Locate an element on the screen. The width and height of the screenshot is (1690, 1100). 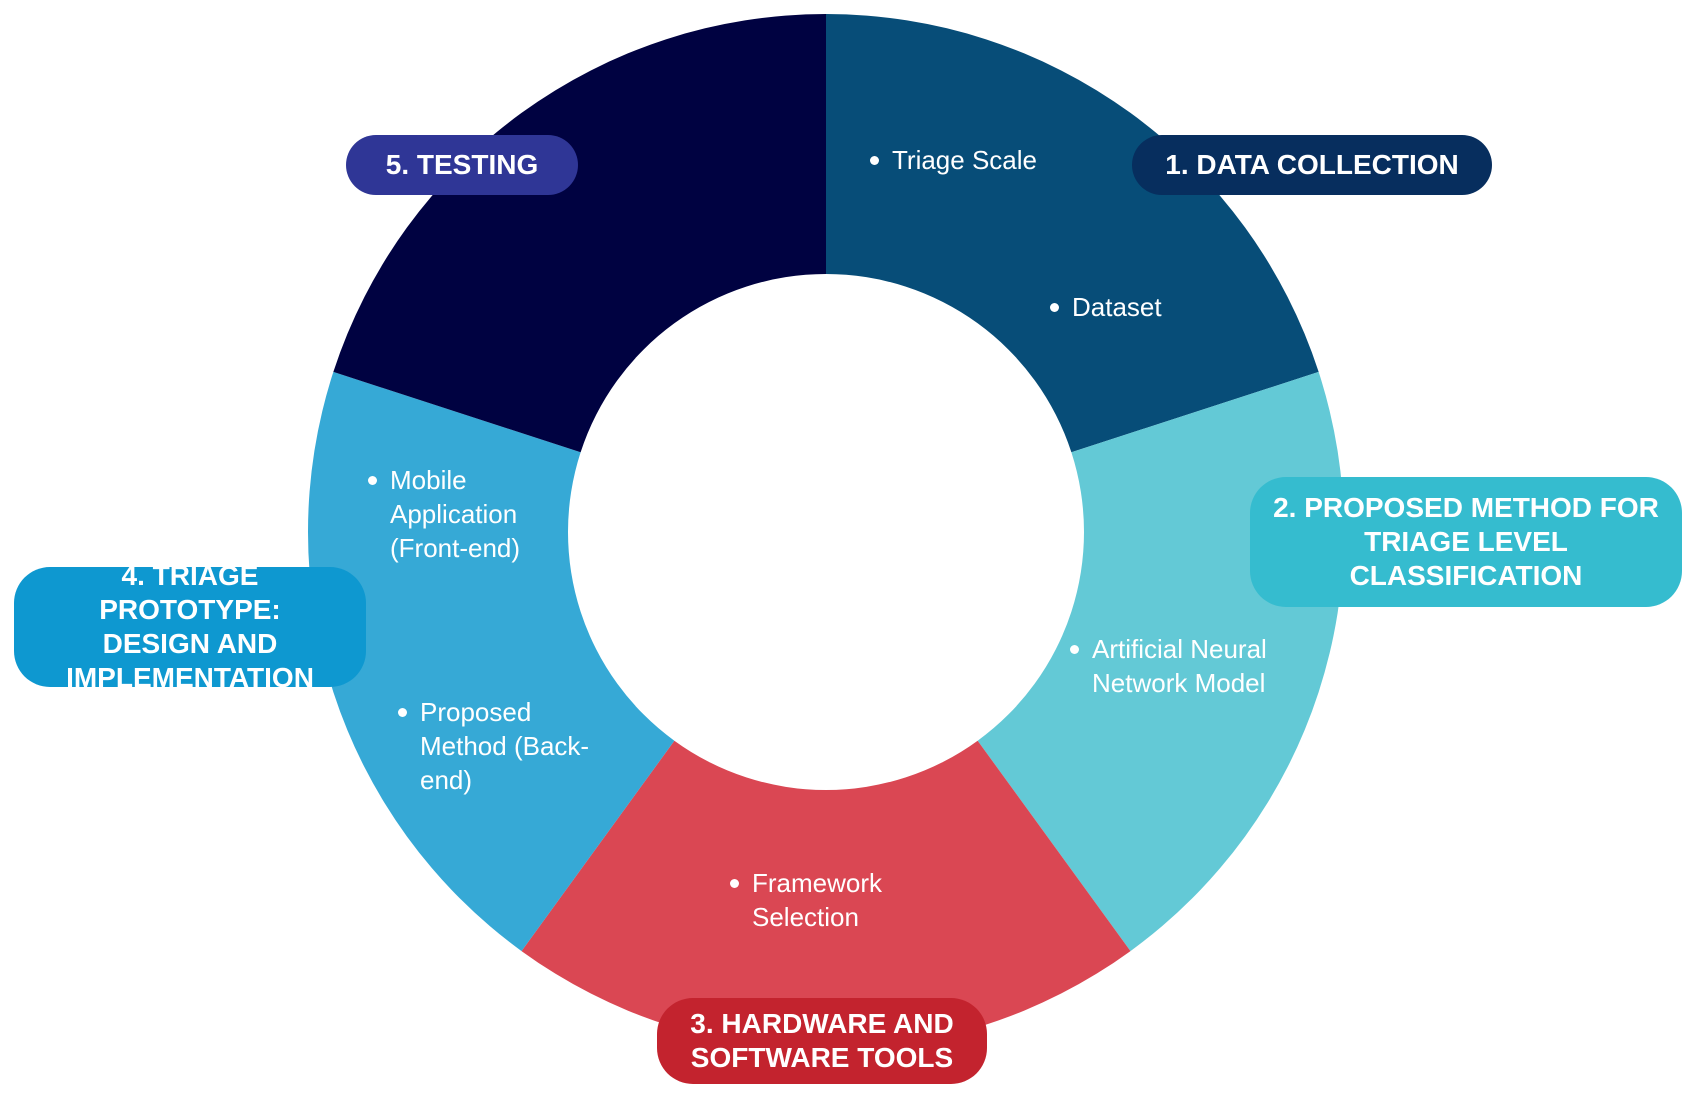
bullet-framework-selection: Framework Selection is located at coordinates (805, 900).